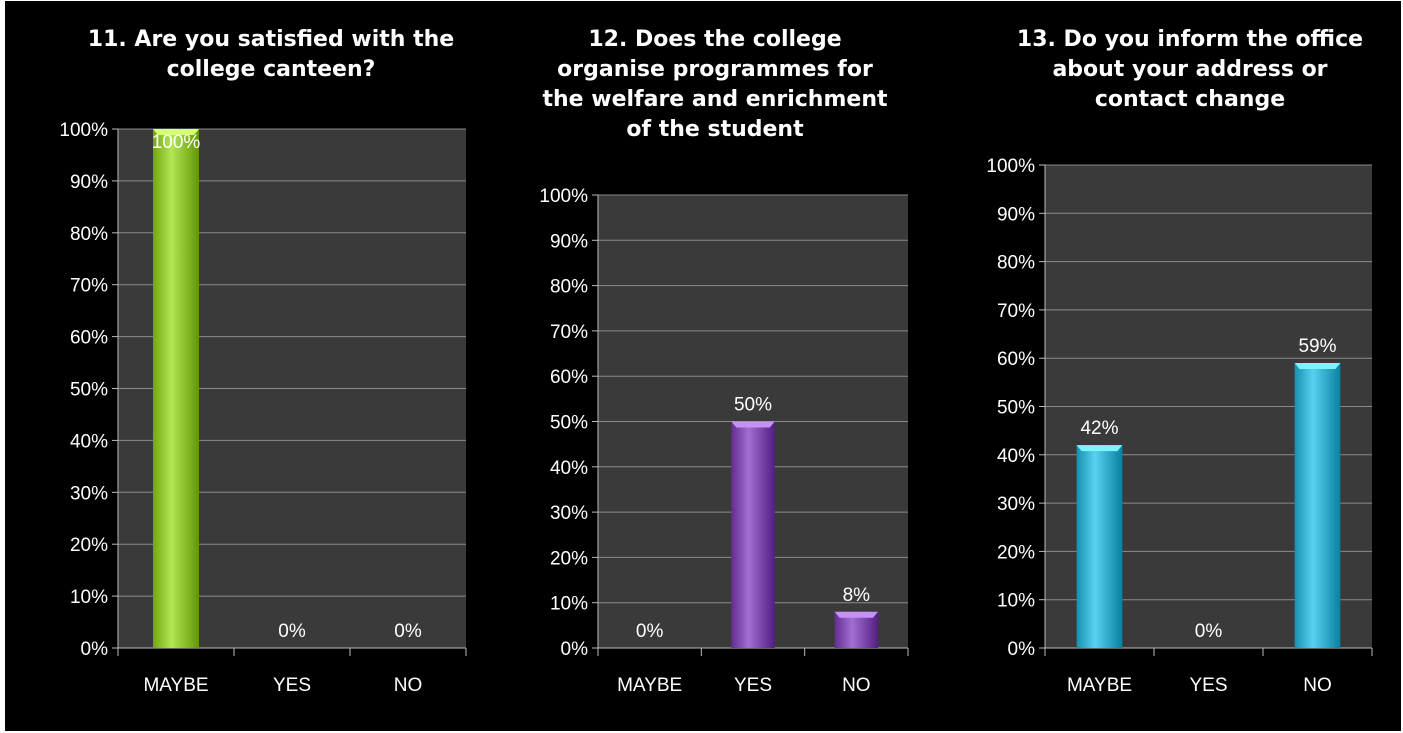 The height and width of the screenshot is (733, 1403). Describe the element at coordinates (753, 405) in the screenshot. I see `data-label: 50%` at that location.